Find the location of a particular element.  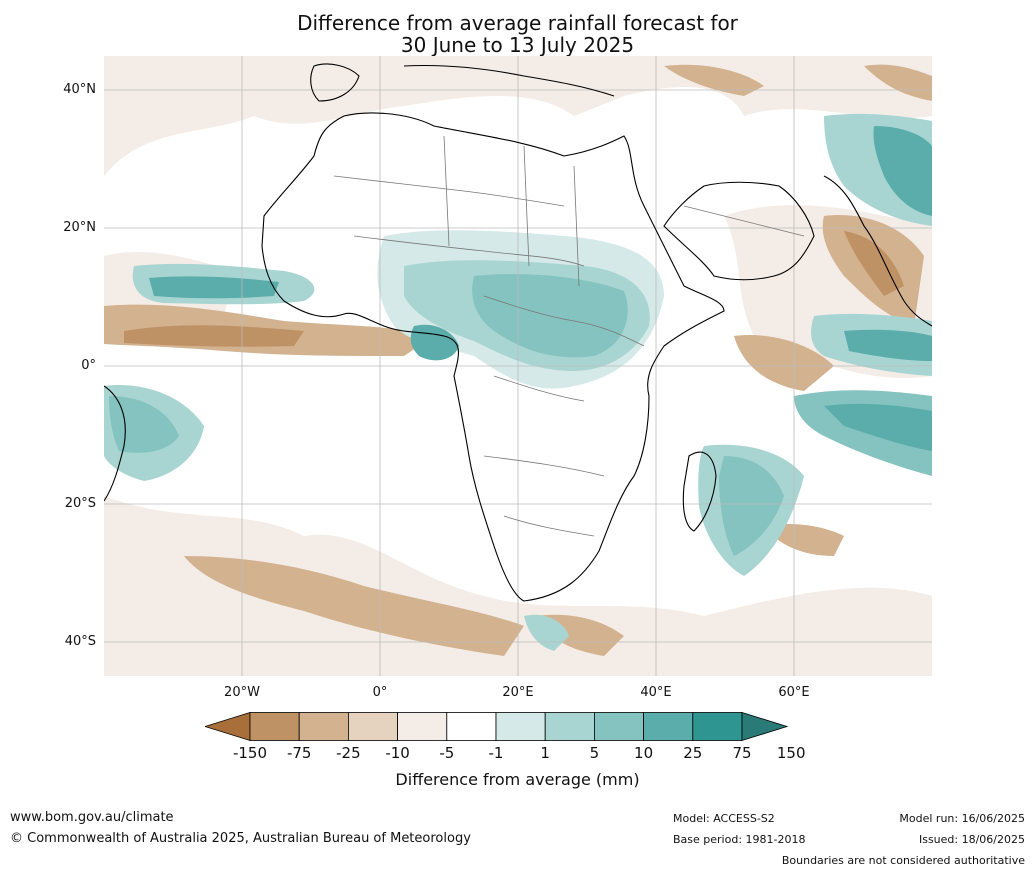

colorbar-tick-label: -1 is located at coordinates (496, 753).